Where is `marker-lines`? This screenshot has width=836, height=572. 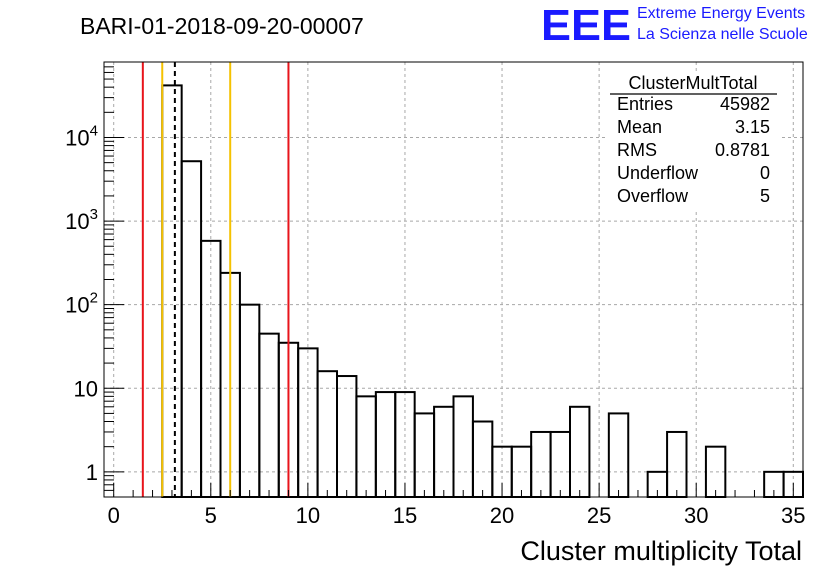 marker-lines is located at coordinates (215, 279).